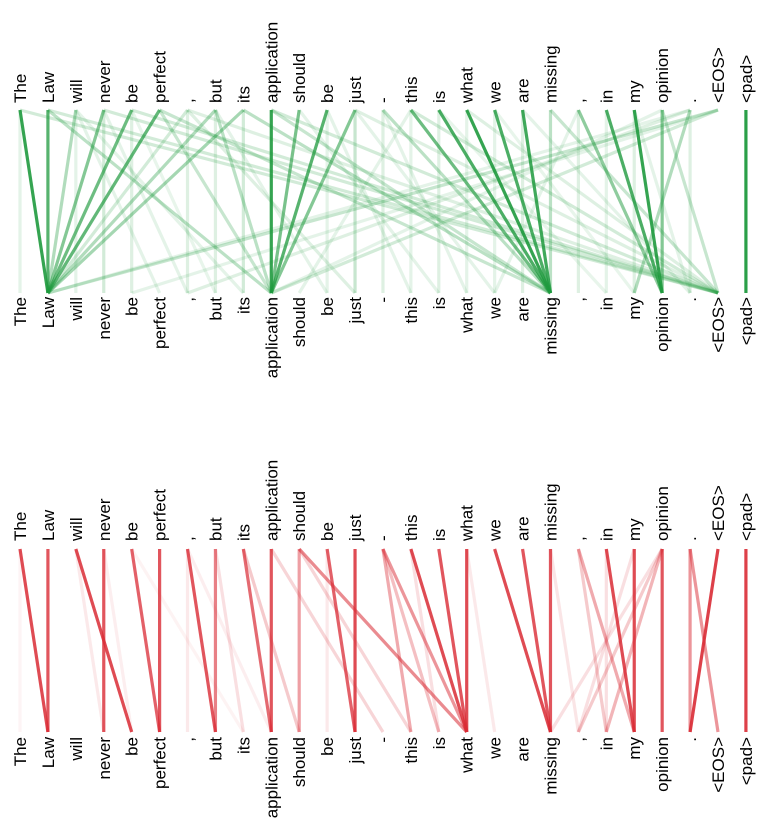 The height and width of the screenshot is (826, 767). I want to click on target-token-label: -, so click(383, 300).